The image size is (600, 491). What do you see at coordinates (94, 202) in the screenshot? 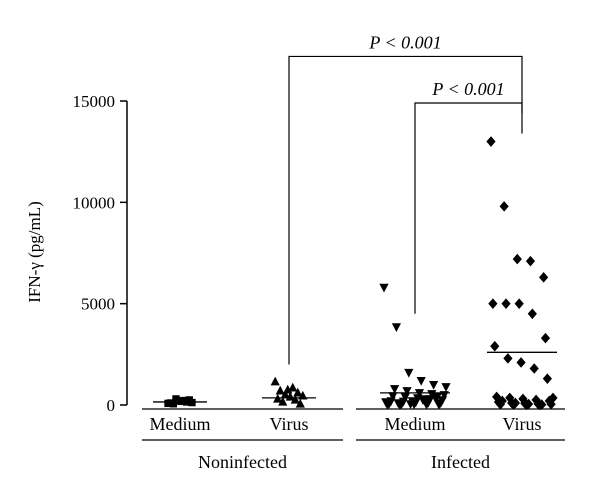
I see `y-tick-label: 10000` at bounding box center [94, 202].